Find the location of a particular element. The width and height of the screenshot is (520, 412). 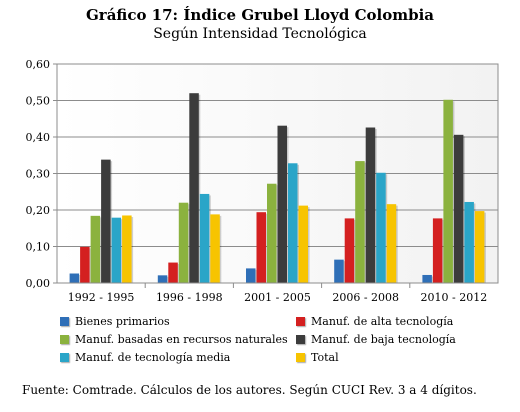

legend-item: Manuf. de tecnología media is located at coordinates (145, 357).